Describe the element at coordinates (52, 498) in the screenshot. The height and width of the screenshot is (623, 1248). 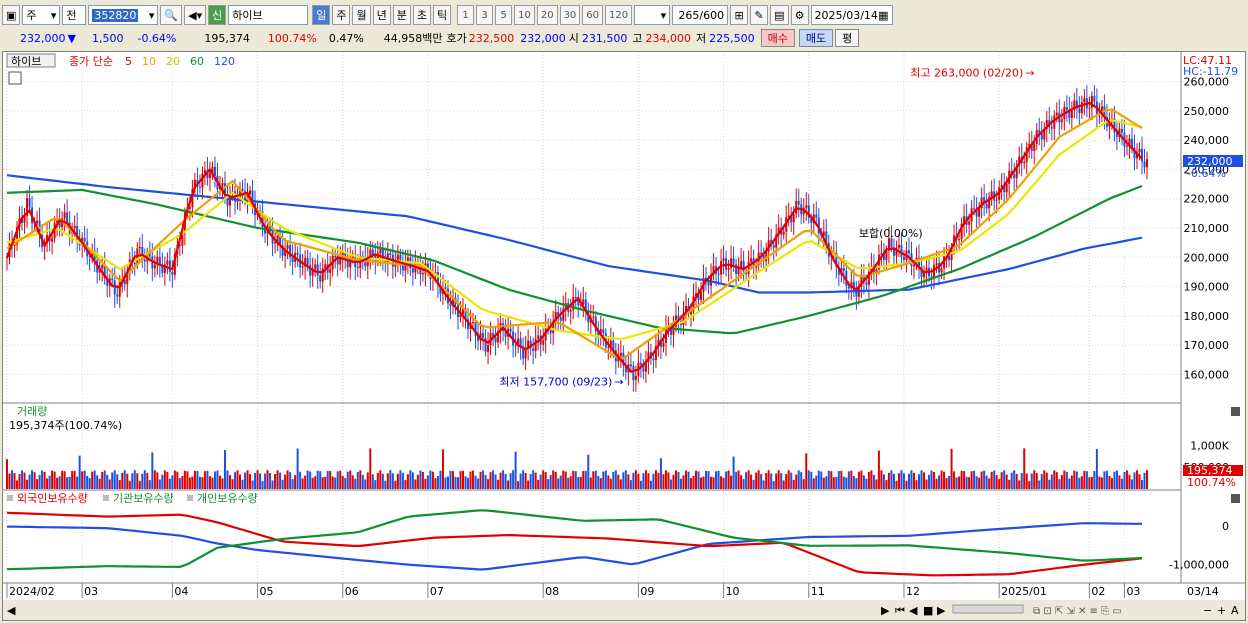
I see `holding-legend-item: 외국인보유수량` at that location.